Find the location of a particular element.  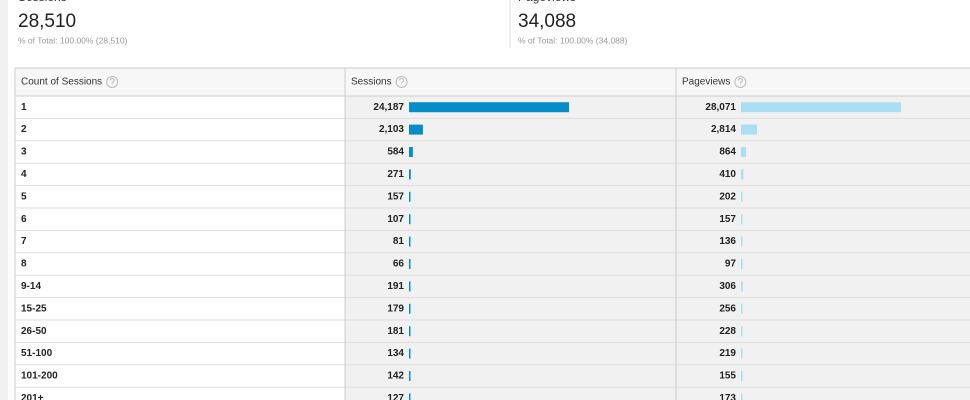

row-label: 26-50 is located at coordinates (34, 331).